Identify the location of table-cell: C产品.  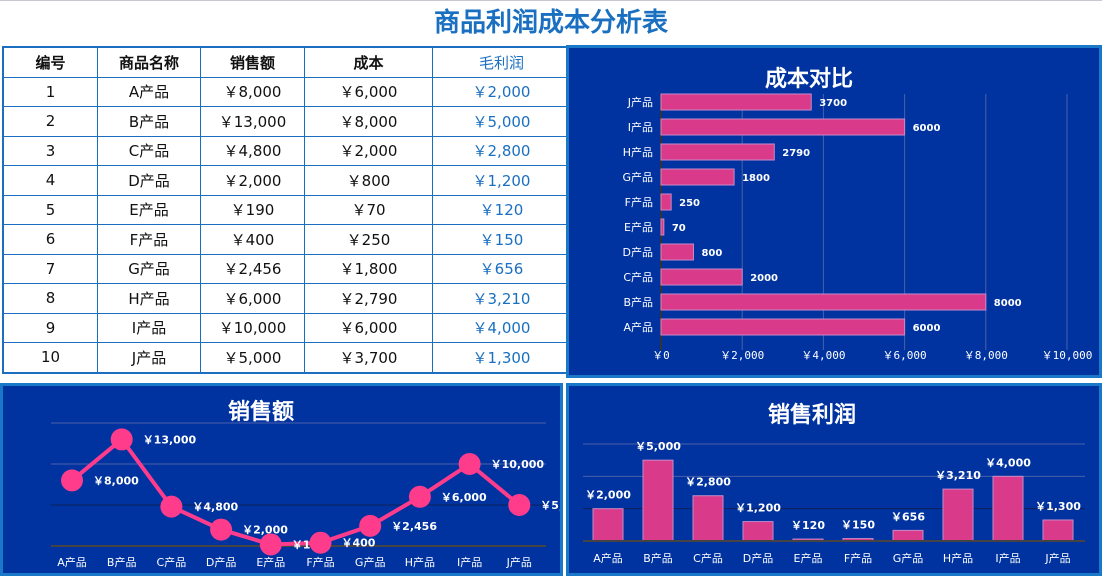
(149, 150).